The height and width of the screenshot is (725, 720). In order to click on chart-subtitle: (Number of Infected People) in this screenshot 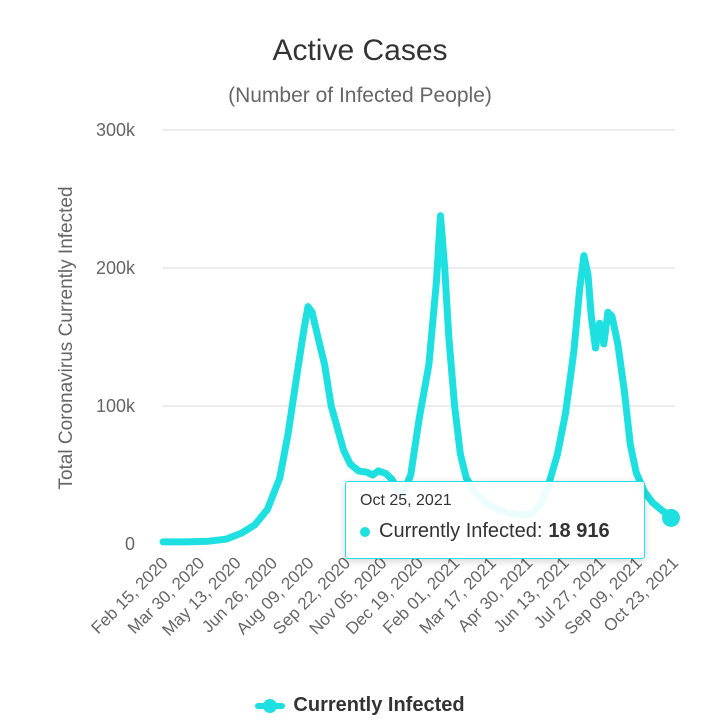, I will do `click(360, 95)`.